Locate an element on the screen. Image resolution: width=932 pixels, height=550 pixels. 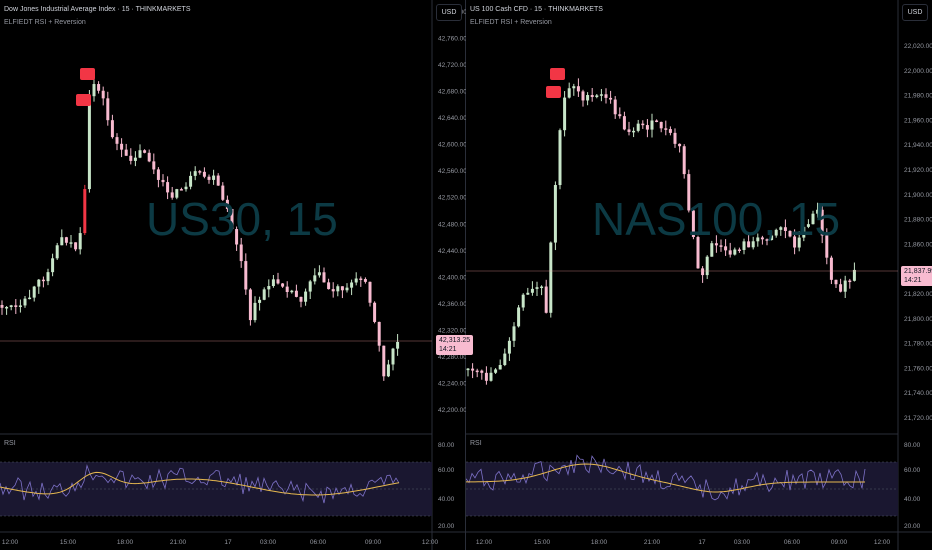
time-tick-label: 15:00 is located at coordinates (542, 542).